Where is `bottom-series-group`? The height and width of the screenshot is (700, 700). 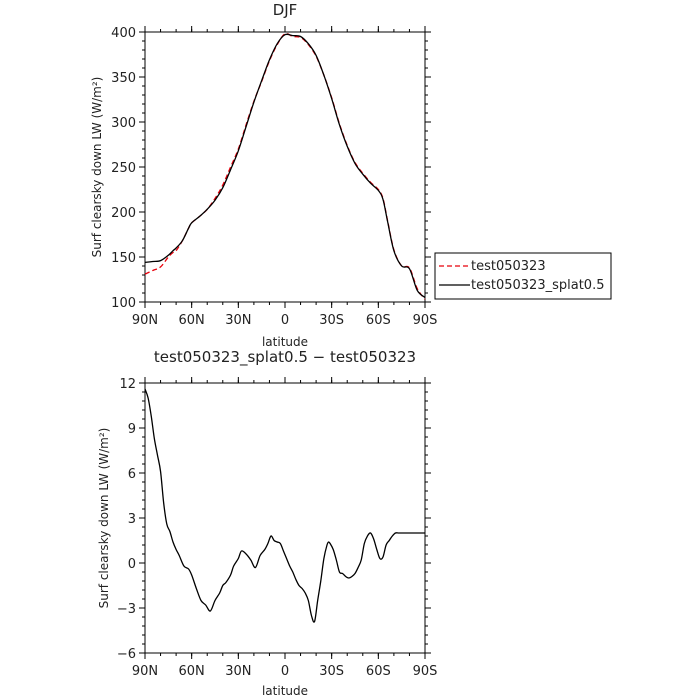
bottom-series-group is located at coordinates (284, 505).